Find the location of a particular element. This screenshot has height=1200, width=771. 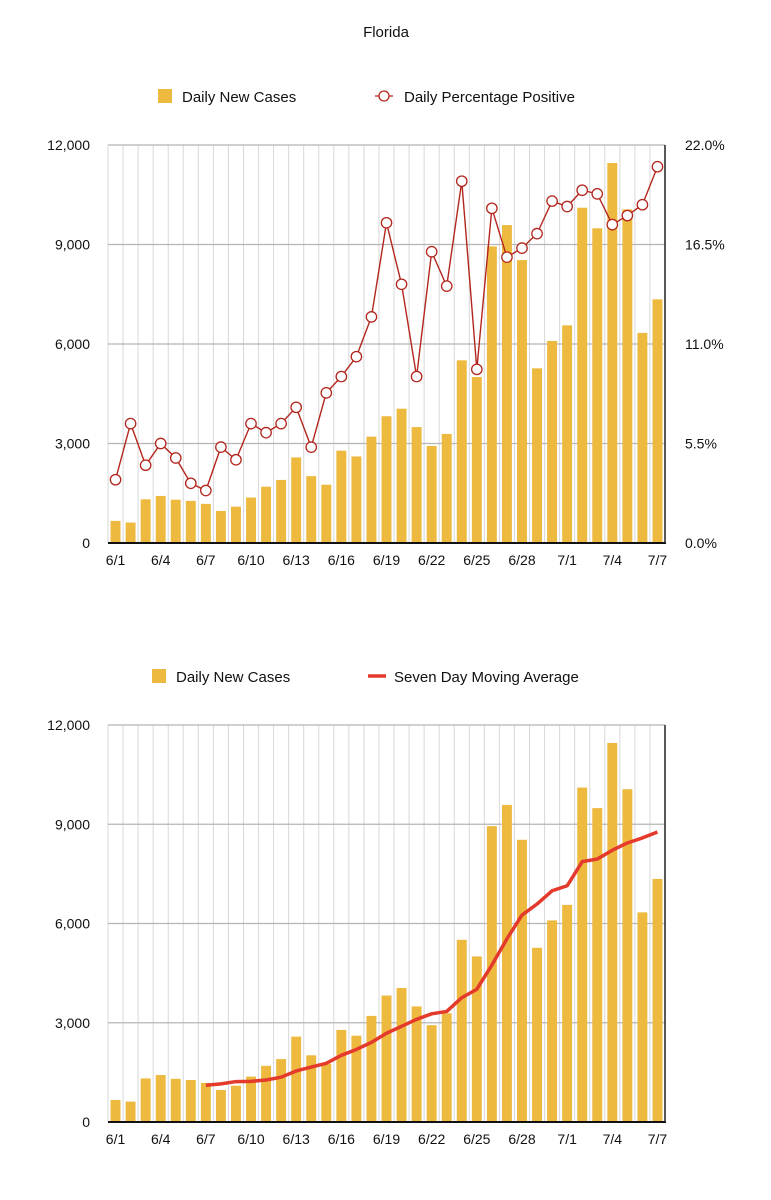

y-tick-label-left: 6,000 is located at coordinates (72, 344).